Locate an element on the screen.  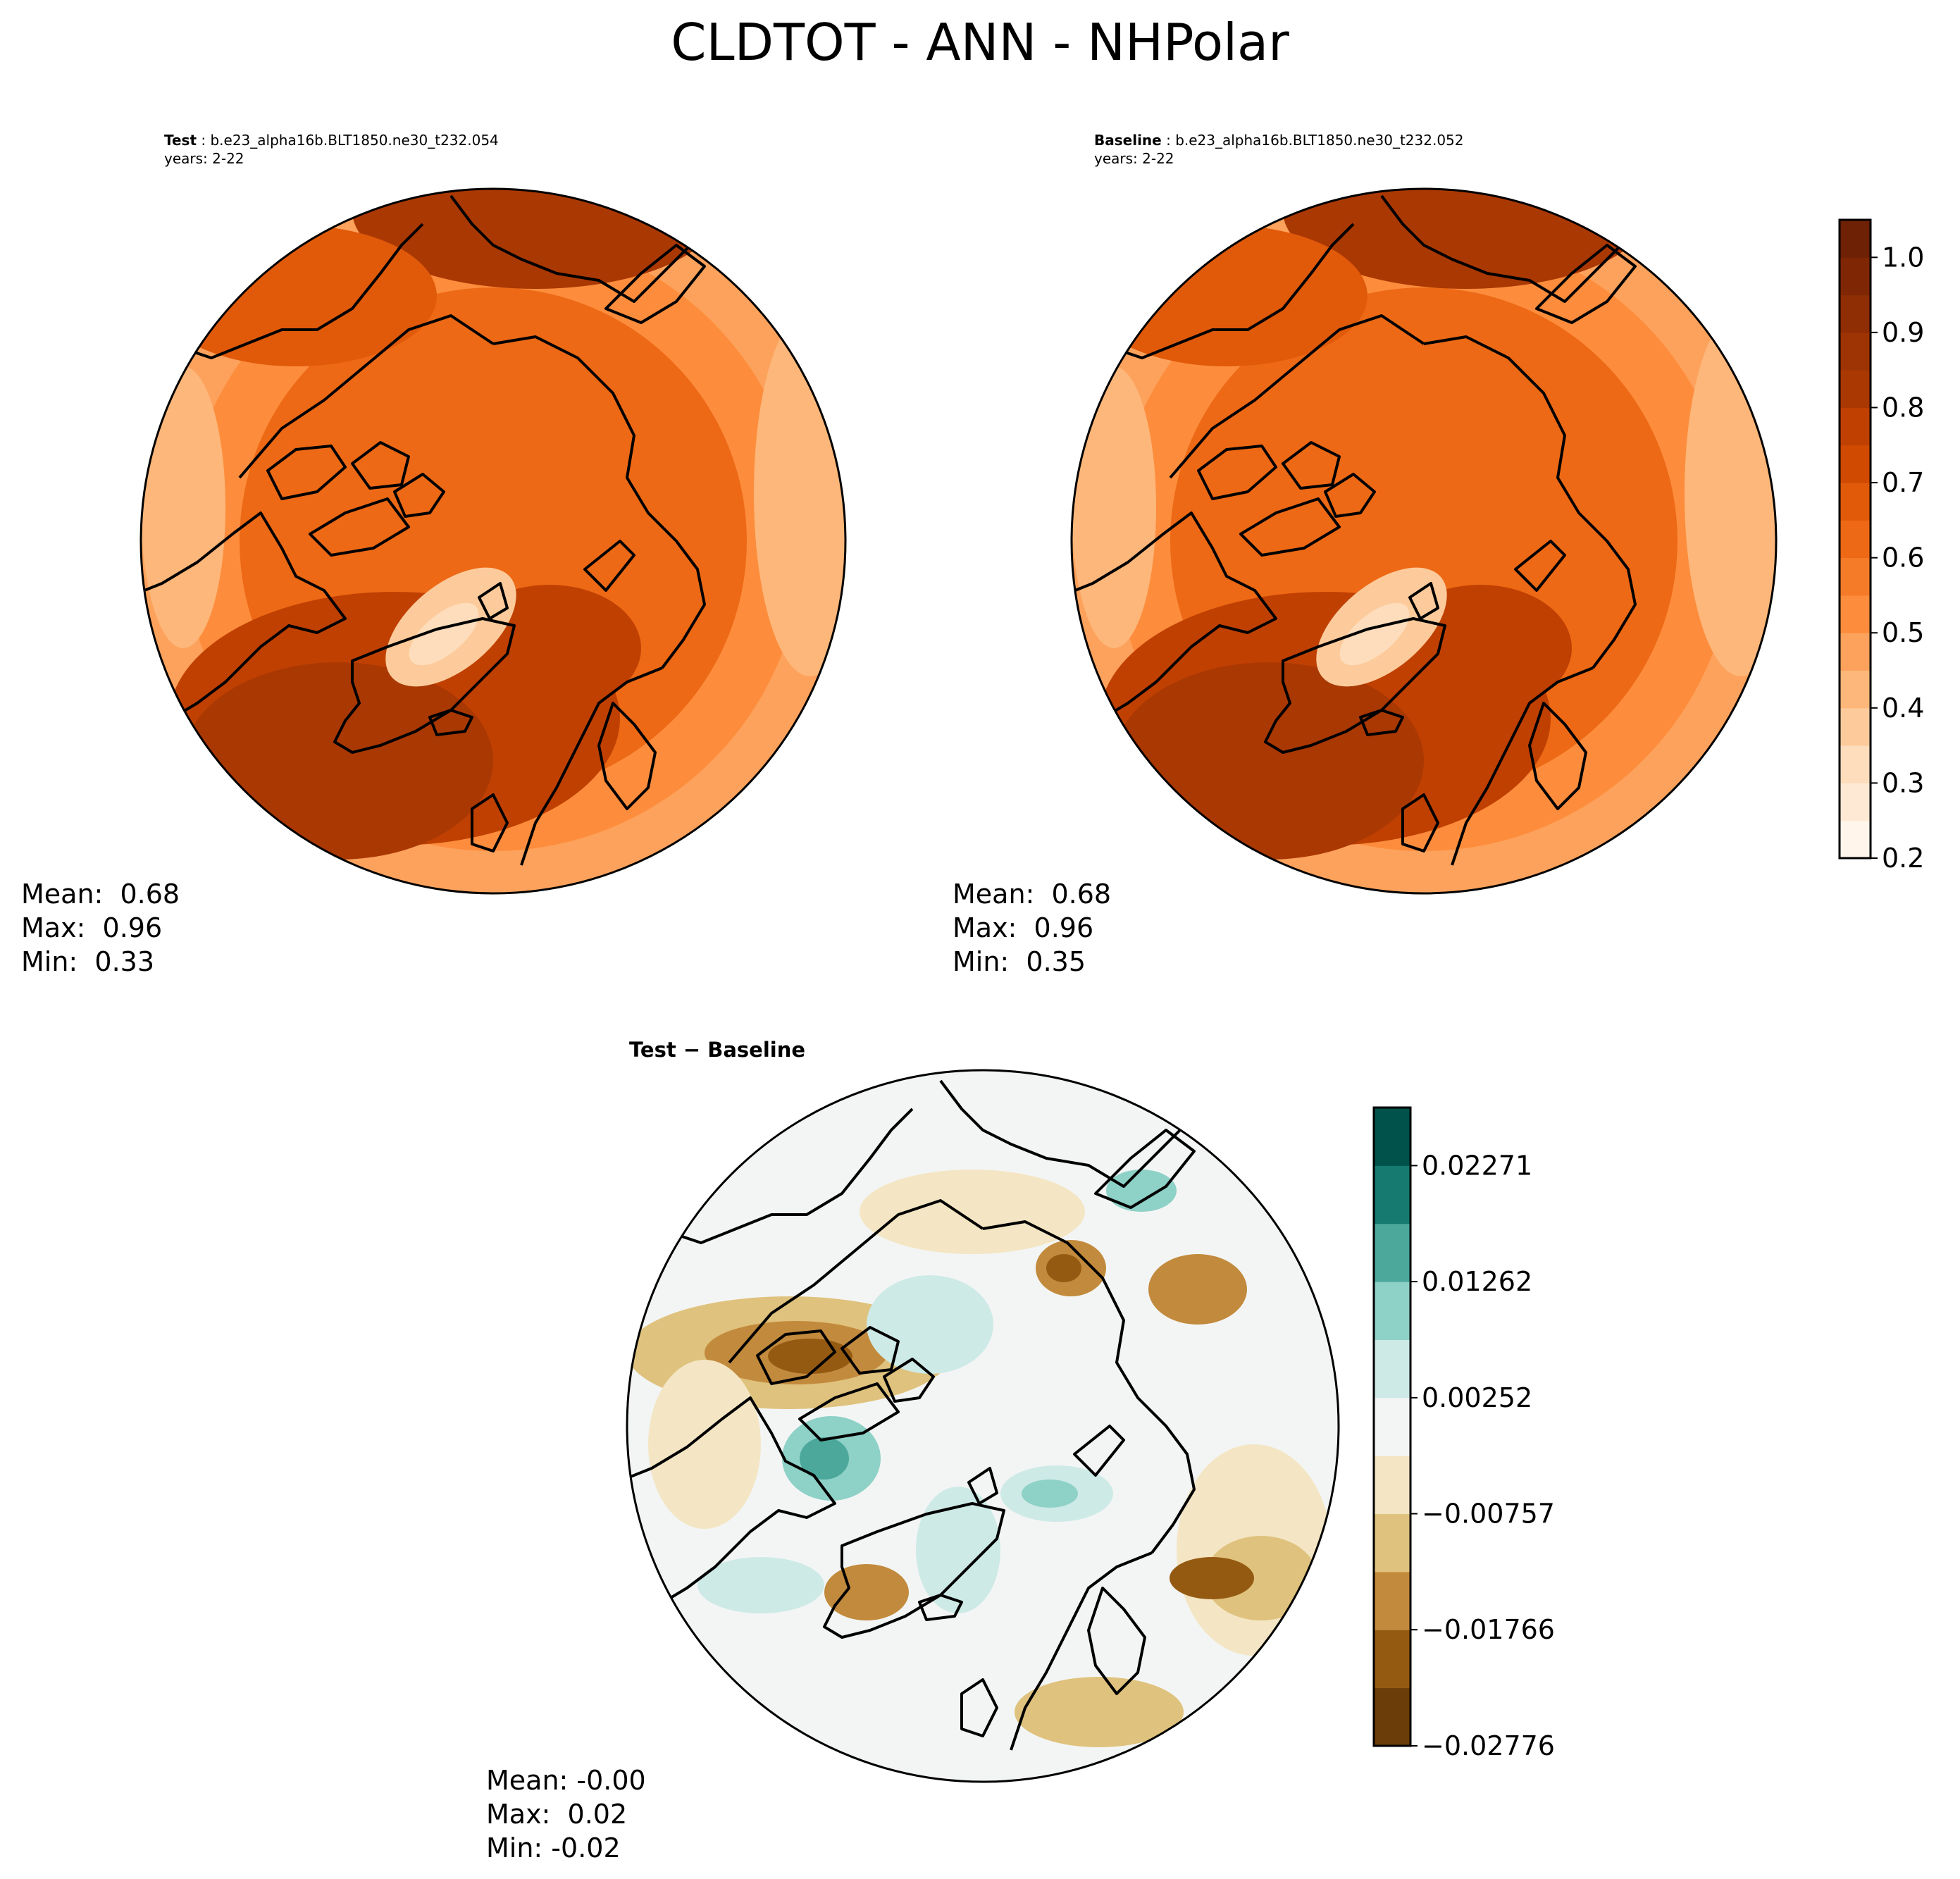
colorbar-diff-tick-label: 0.00252 is located at coordinates (1477, 1397).